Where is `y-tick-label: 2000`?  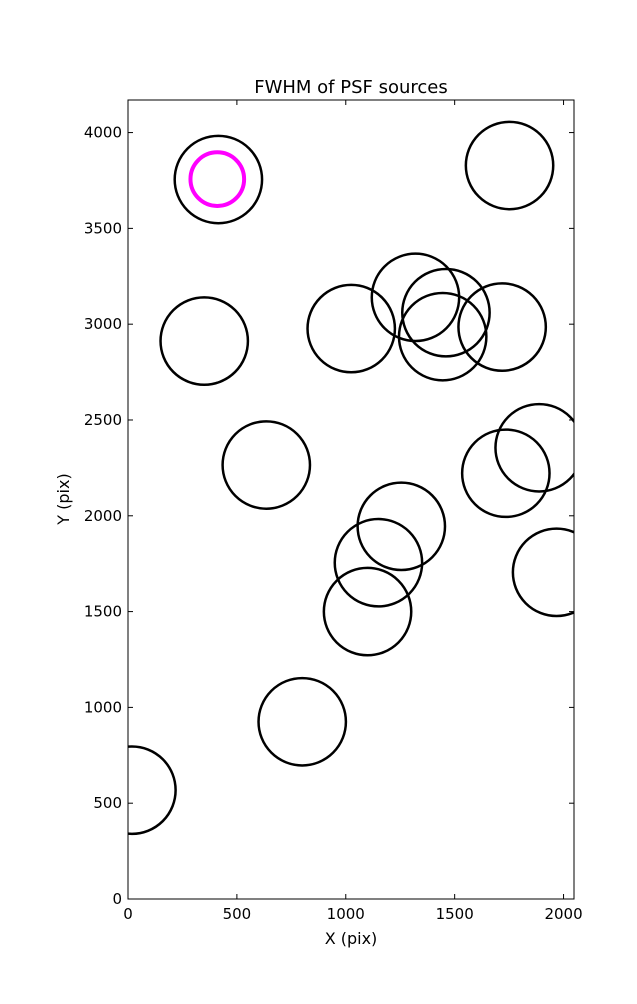 y-tick-label: 2000 is located at coordinates (103, 516).